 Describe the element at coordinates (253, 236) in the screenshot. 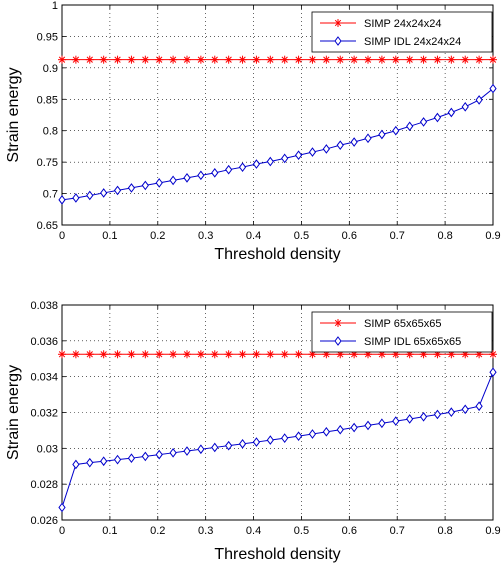

I see `x-tick-label: 0.4` at that location.